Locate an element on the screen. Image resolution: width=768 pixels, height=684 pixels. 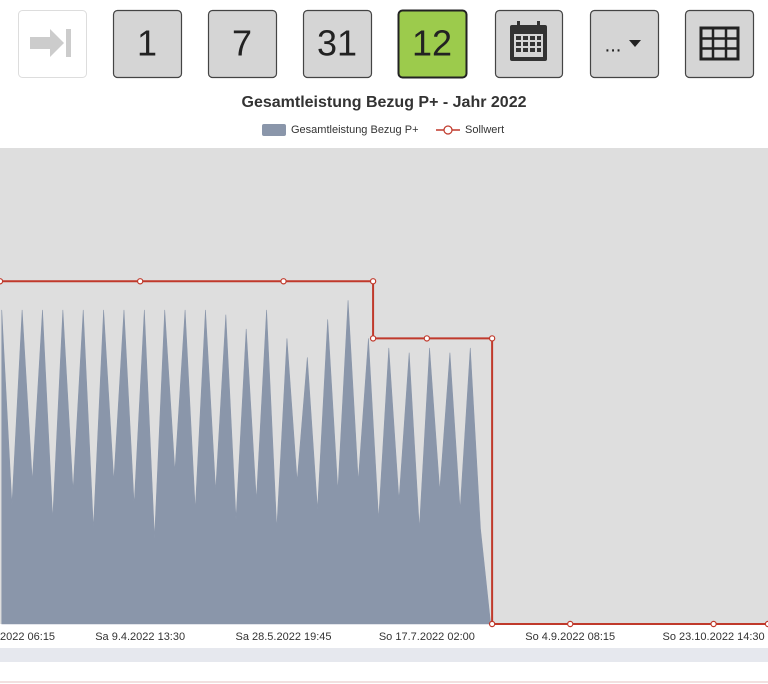
button-label: 12 is located at coordinates (432, 43).